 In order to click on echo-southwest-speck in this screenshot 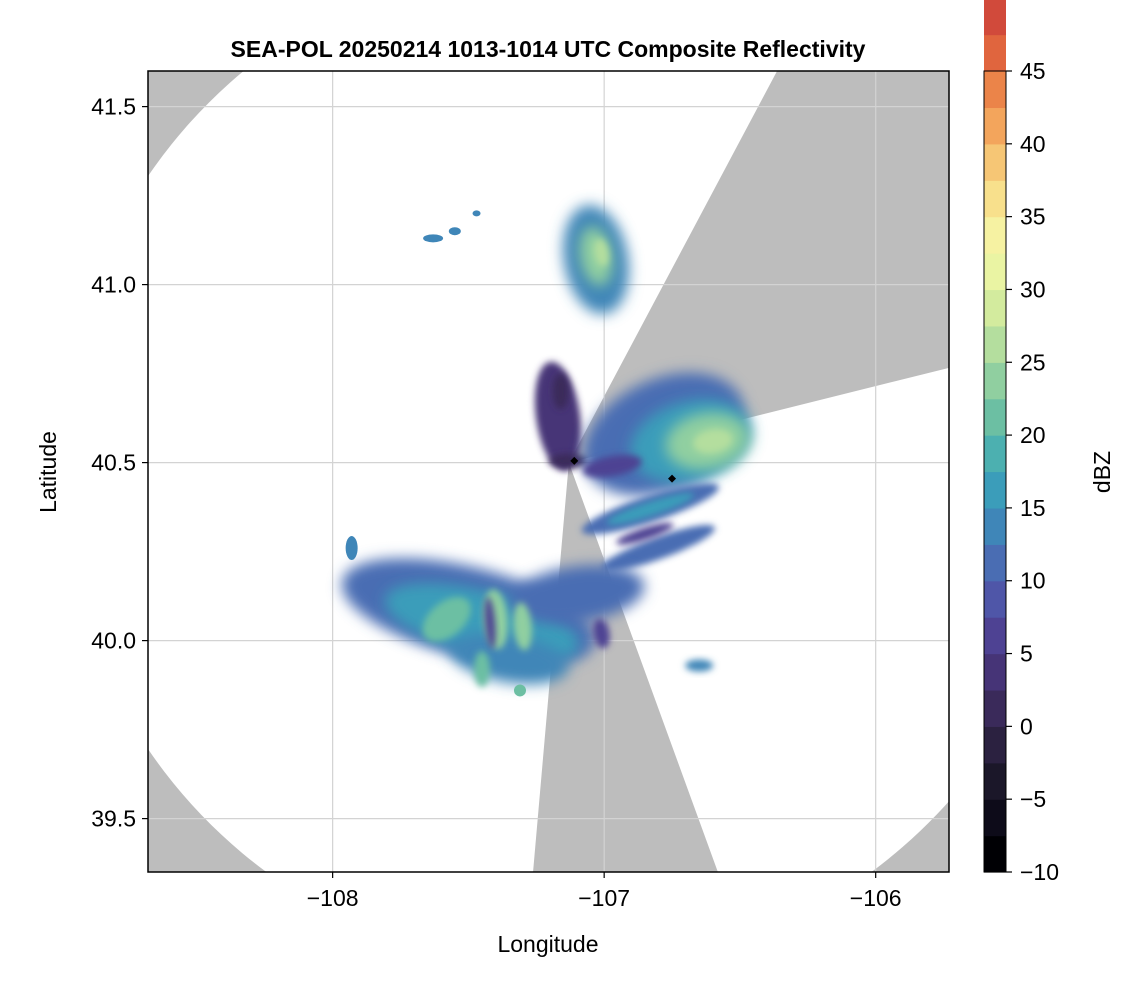, I will do `click(519, 690)`.